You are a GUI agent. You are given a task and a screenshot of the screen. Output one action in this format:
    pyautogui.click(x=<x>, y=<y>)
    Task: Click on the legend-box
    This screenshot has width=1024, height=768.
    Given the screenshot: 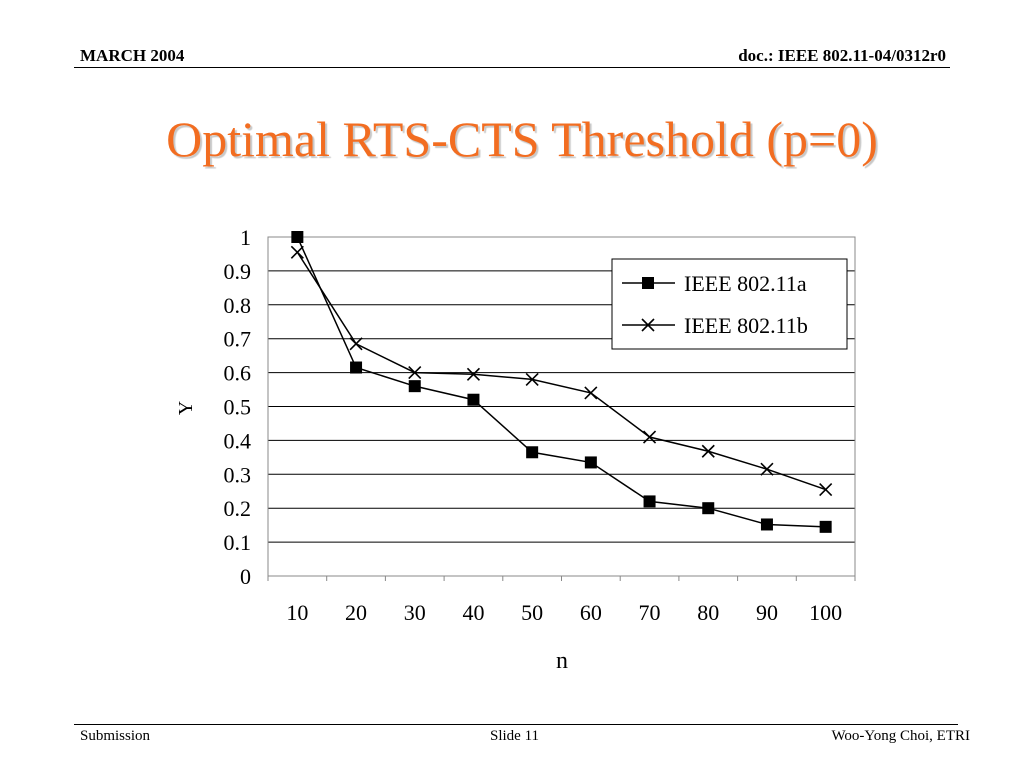 What is the action you would take?
    pyautogui.click(x=729, y=304)
    